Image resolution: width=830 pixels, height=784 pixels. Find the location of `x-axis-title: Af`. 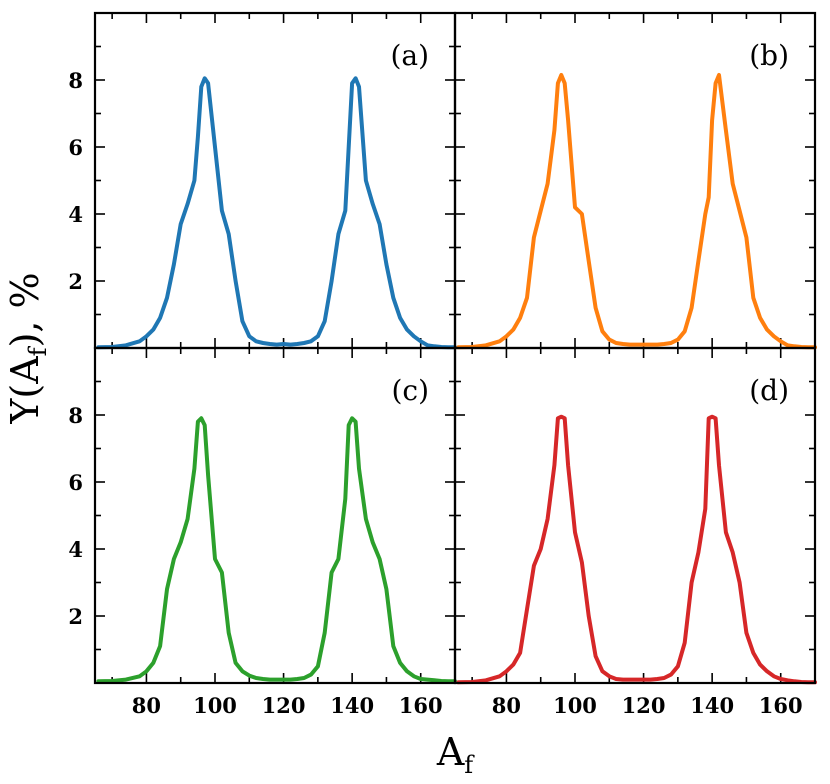

x-axis-title: Af is located at coordinates (455, 754).